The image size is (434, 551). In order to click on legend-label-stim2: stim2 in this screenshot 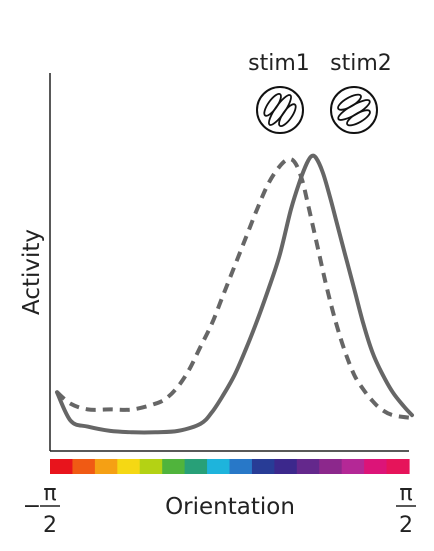, I will do `click(361, 63)`.